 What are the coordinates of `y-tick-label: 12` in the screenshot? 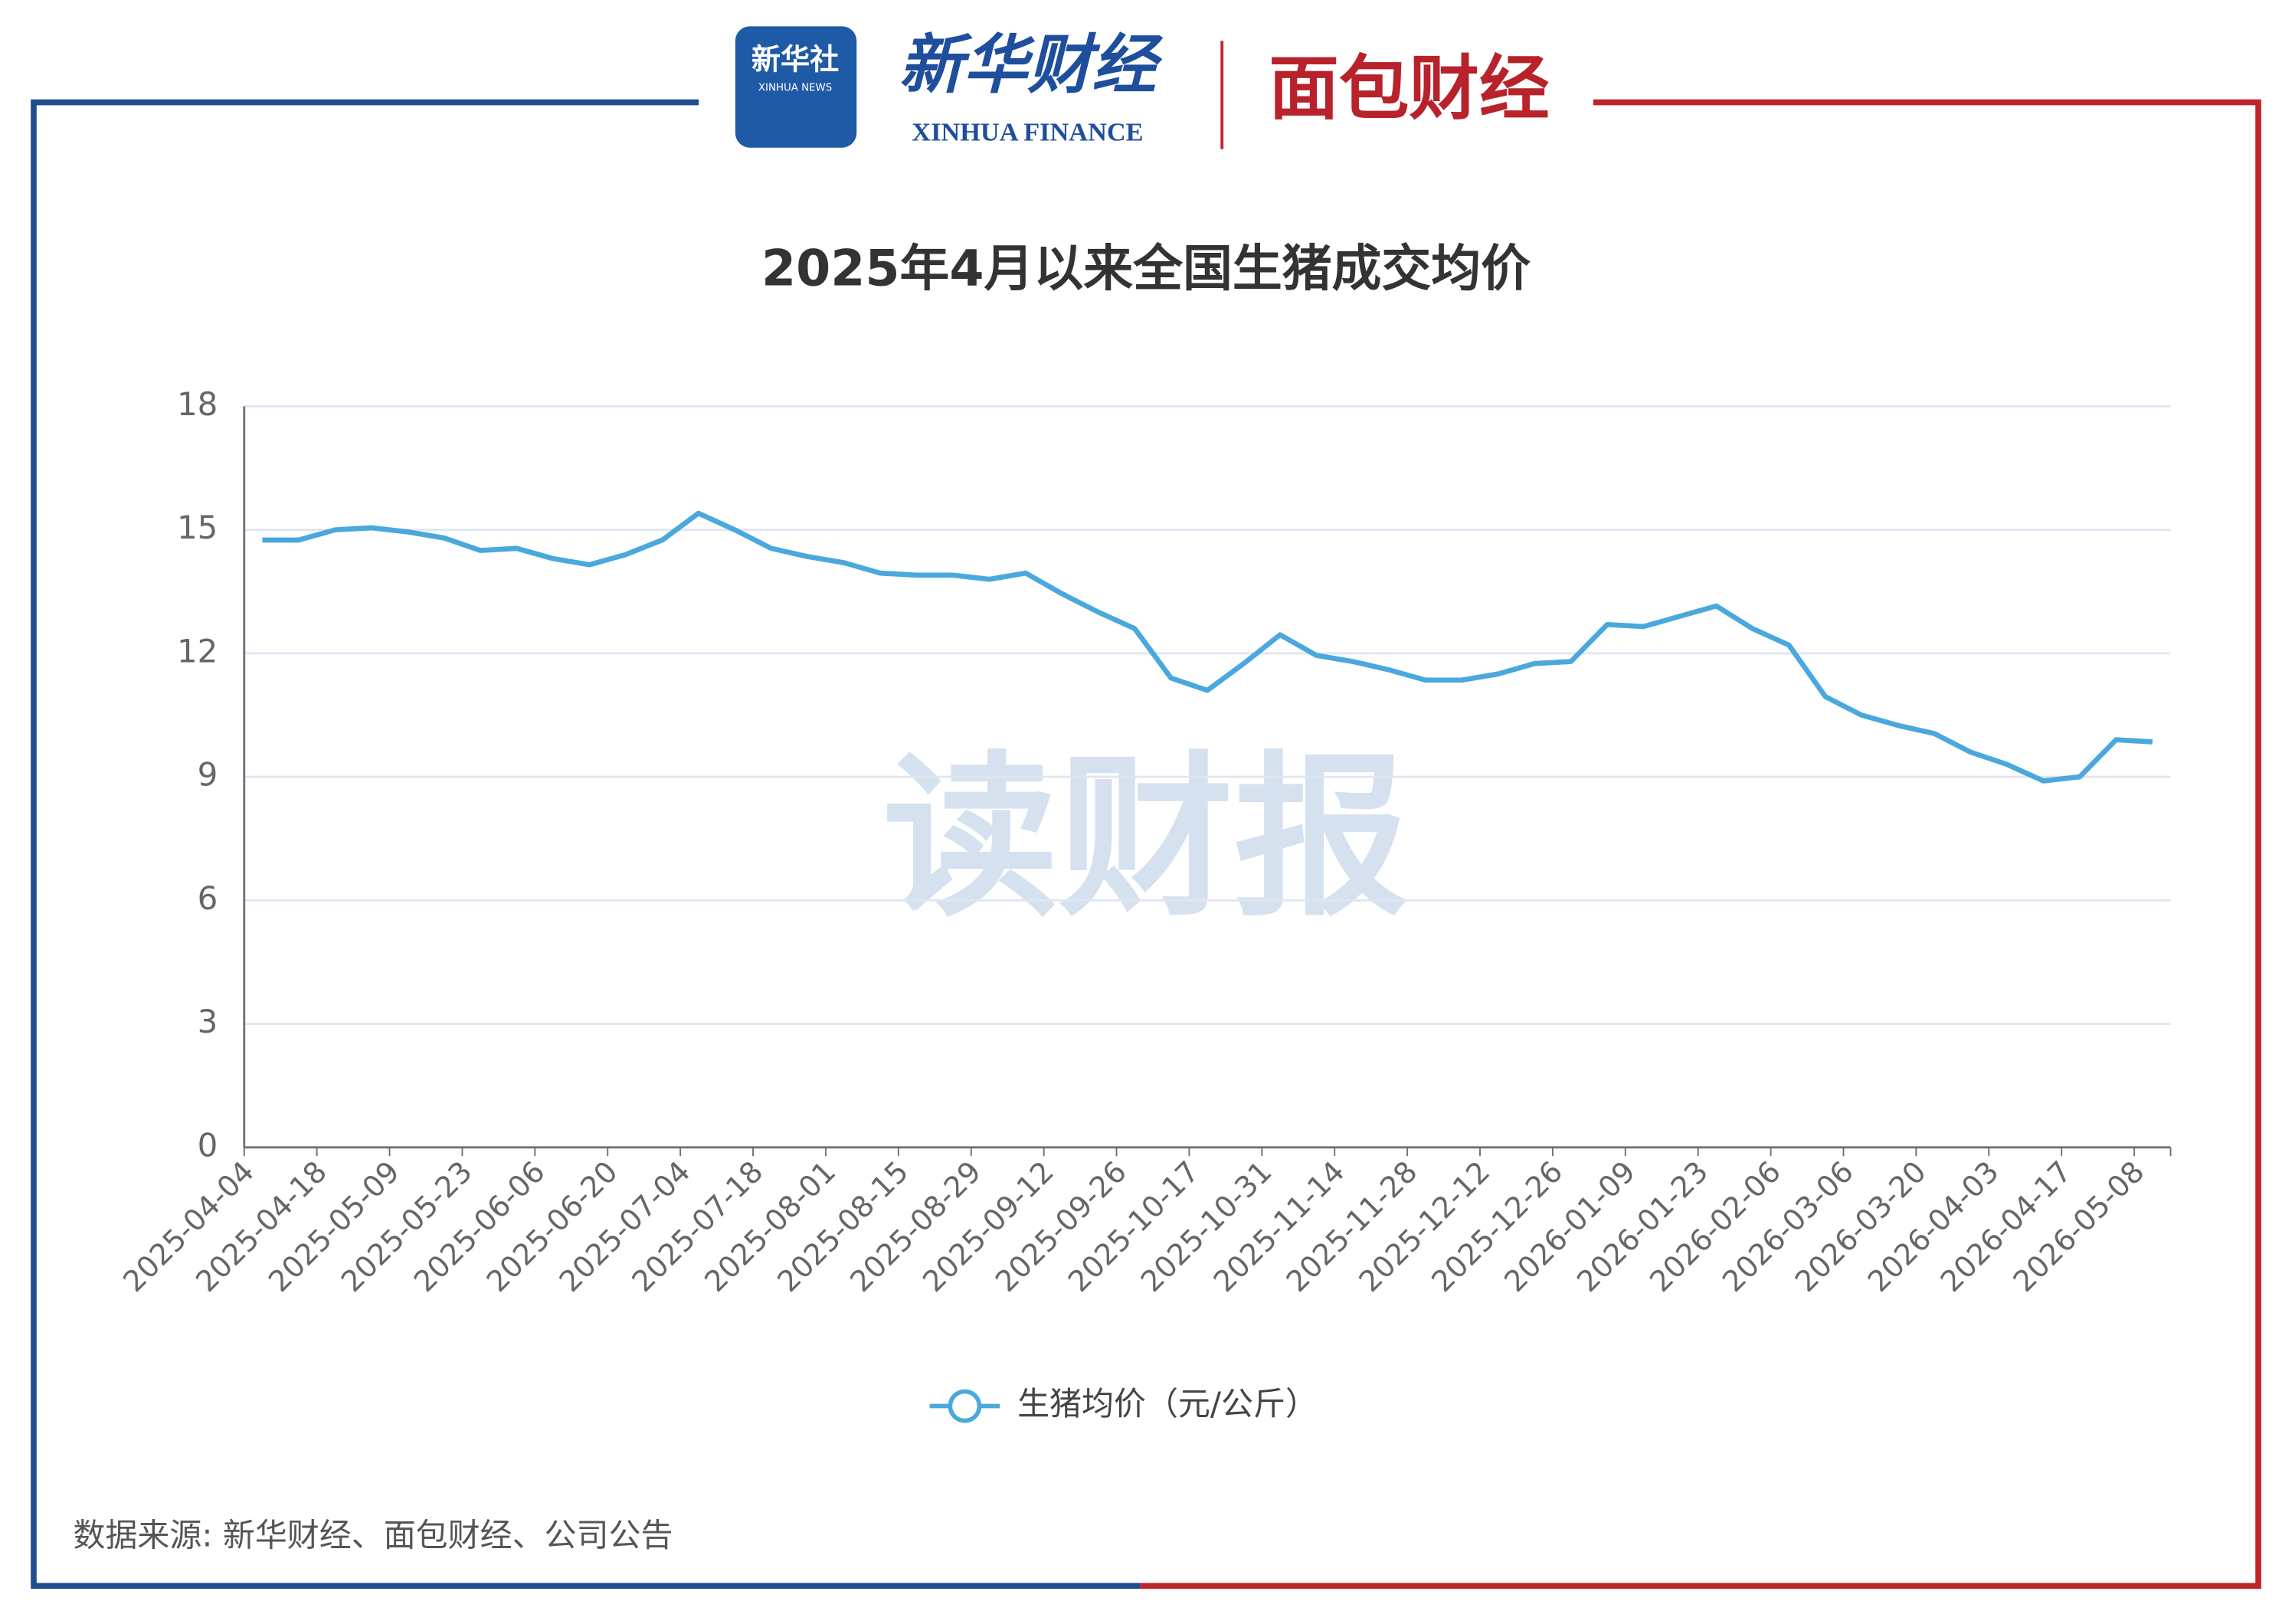 It's located at (197, 651).